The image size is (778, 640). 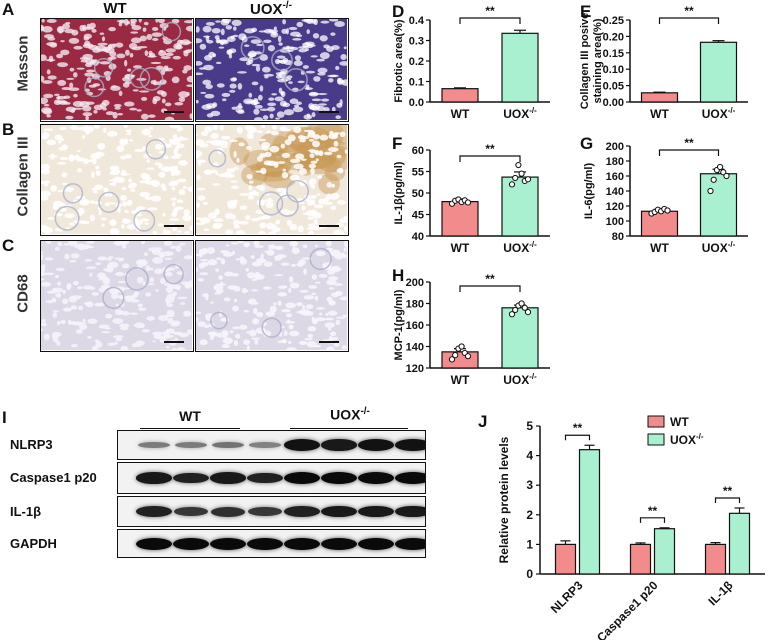 What do you see at coordinates (586, 11) in the screenshot?
I see `panel-letter-e: E` at bounding box center [586, 11].